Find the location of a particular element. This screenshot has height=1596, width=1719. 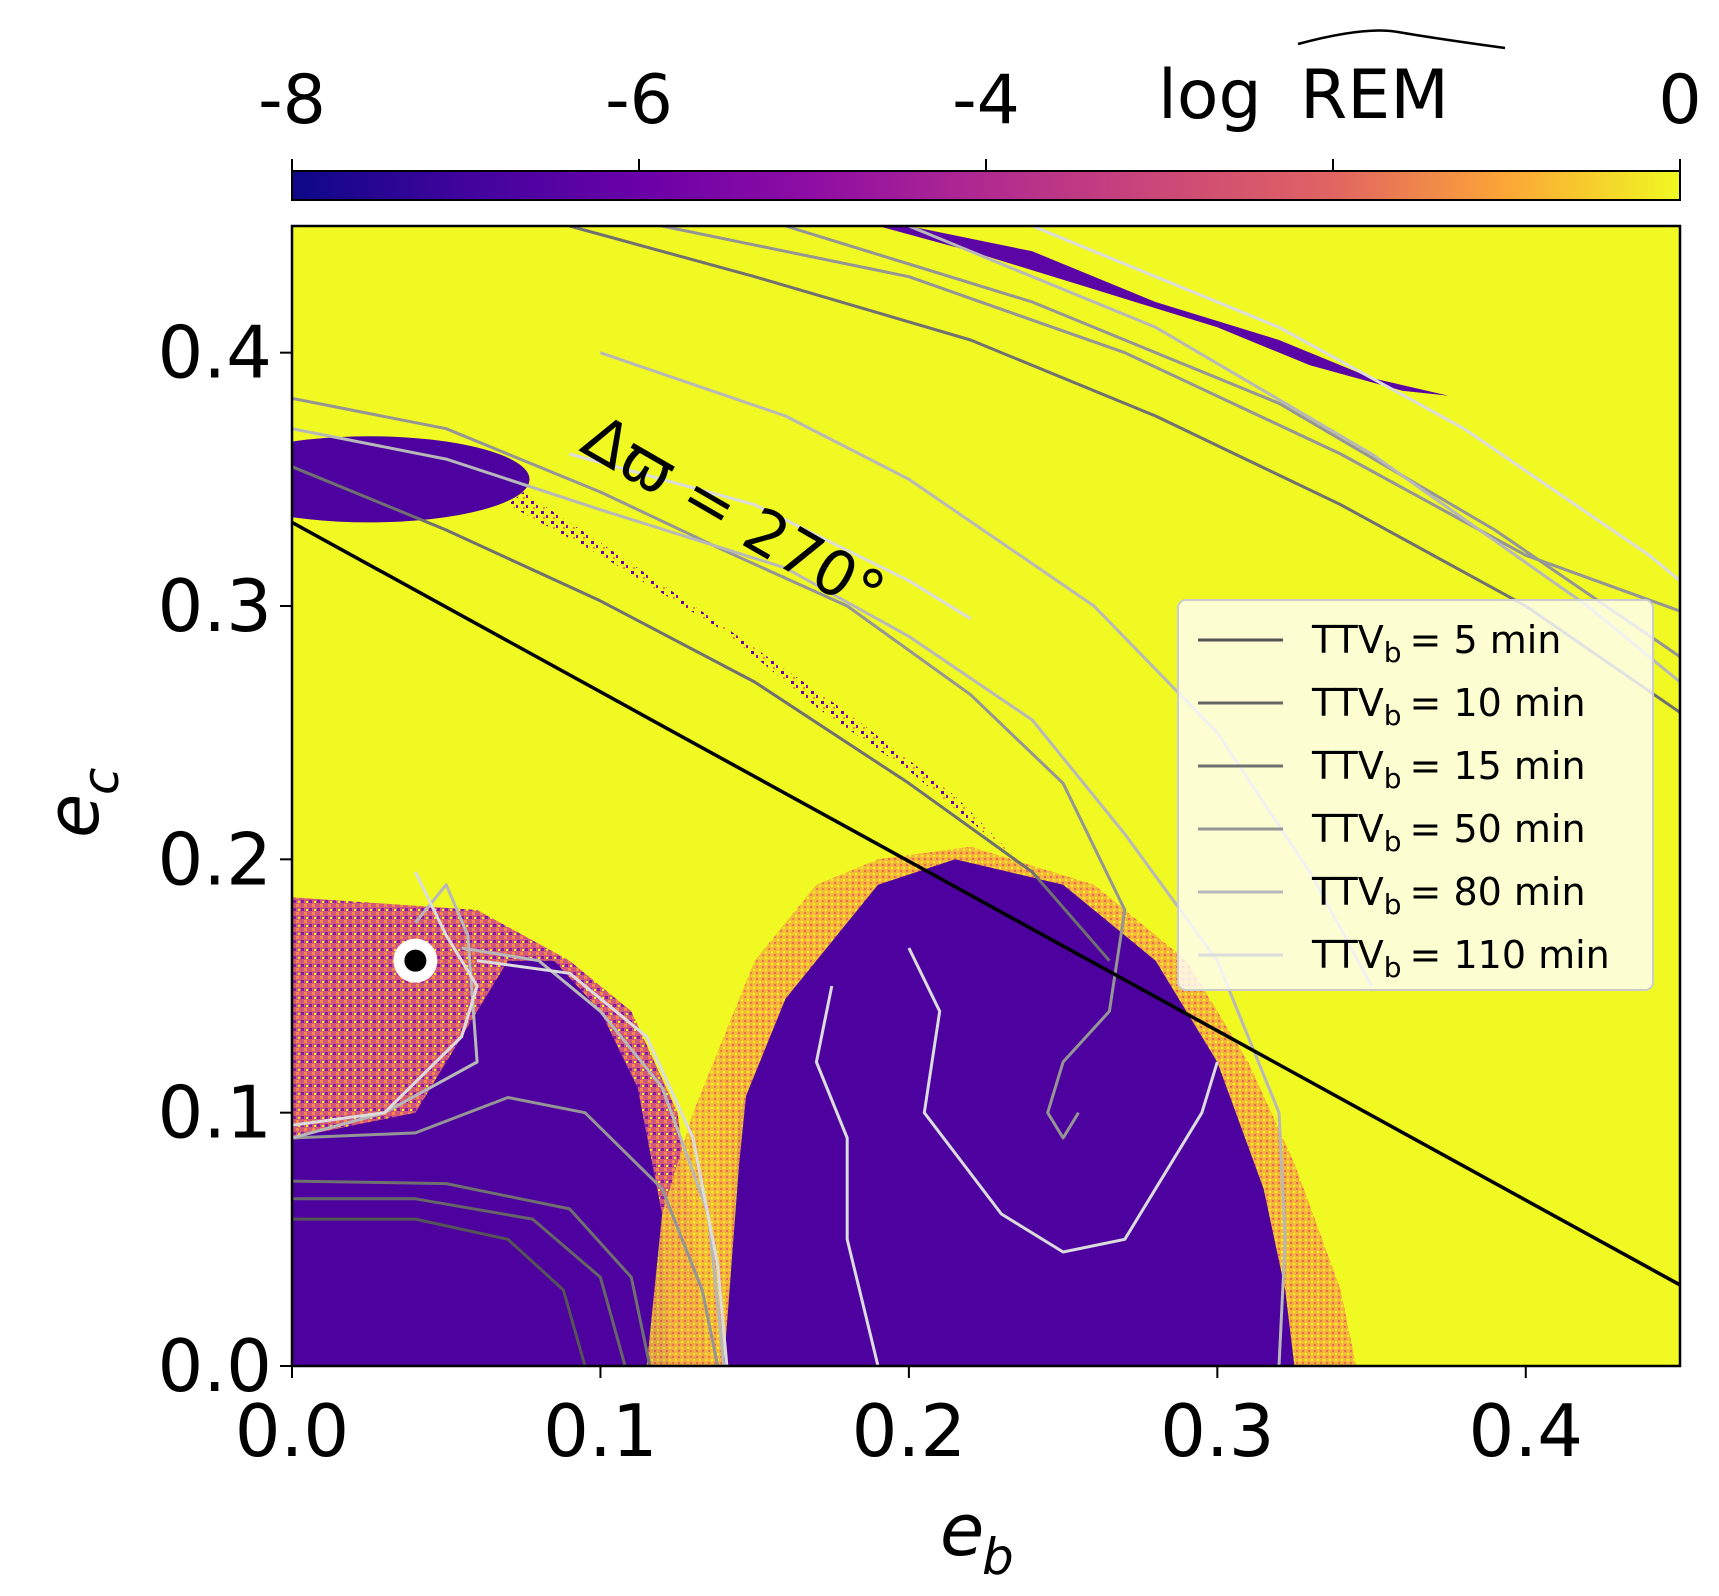

colorbar: -8 -6 -4 0 log REM is located at coordinates (980, 115).